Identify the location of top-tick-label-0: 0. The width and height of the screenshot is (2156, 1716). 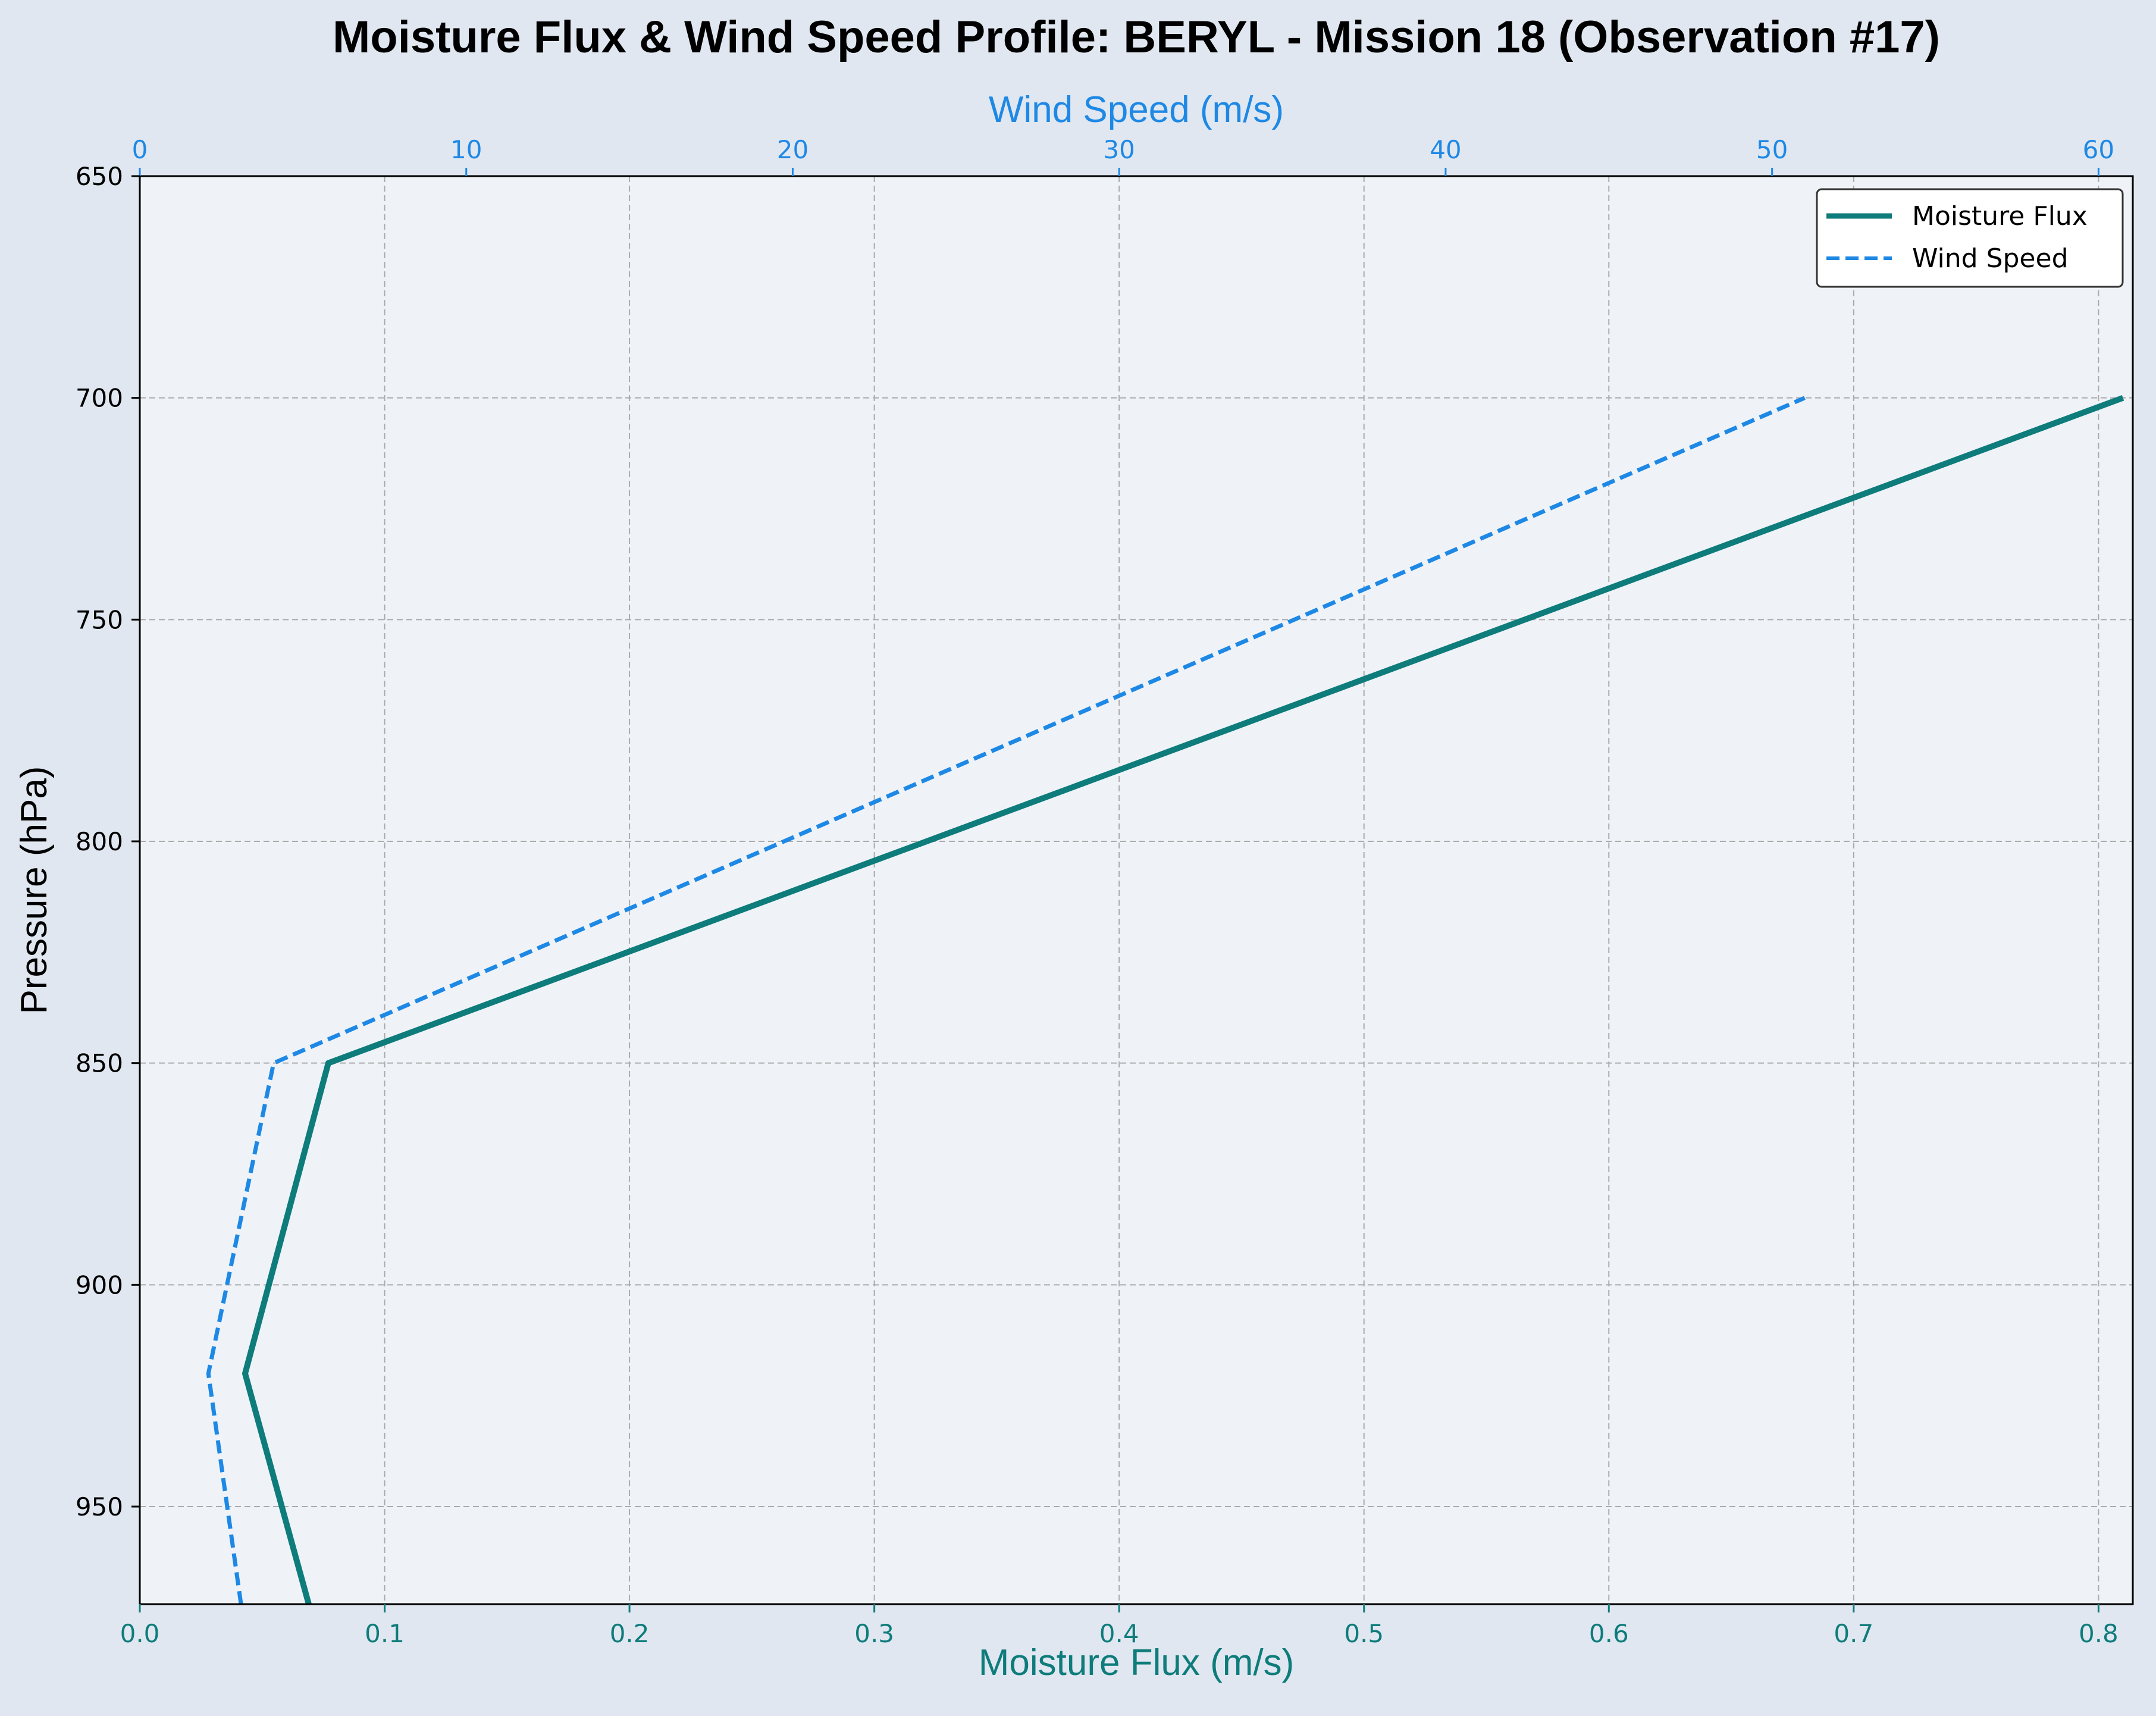
(140, 149).